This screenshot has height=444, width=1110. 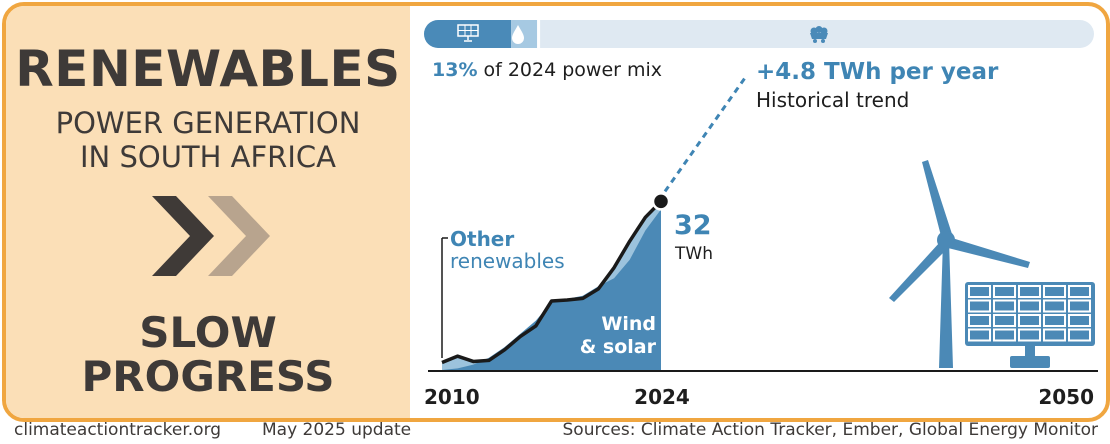 I want to click on x-tick-label-2024: 2024, so click(x=662, y=397).